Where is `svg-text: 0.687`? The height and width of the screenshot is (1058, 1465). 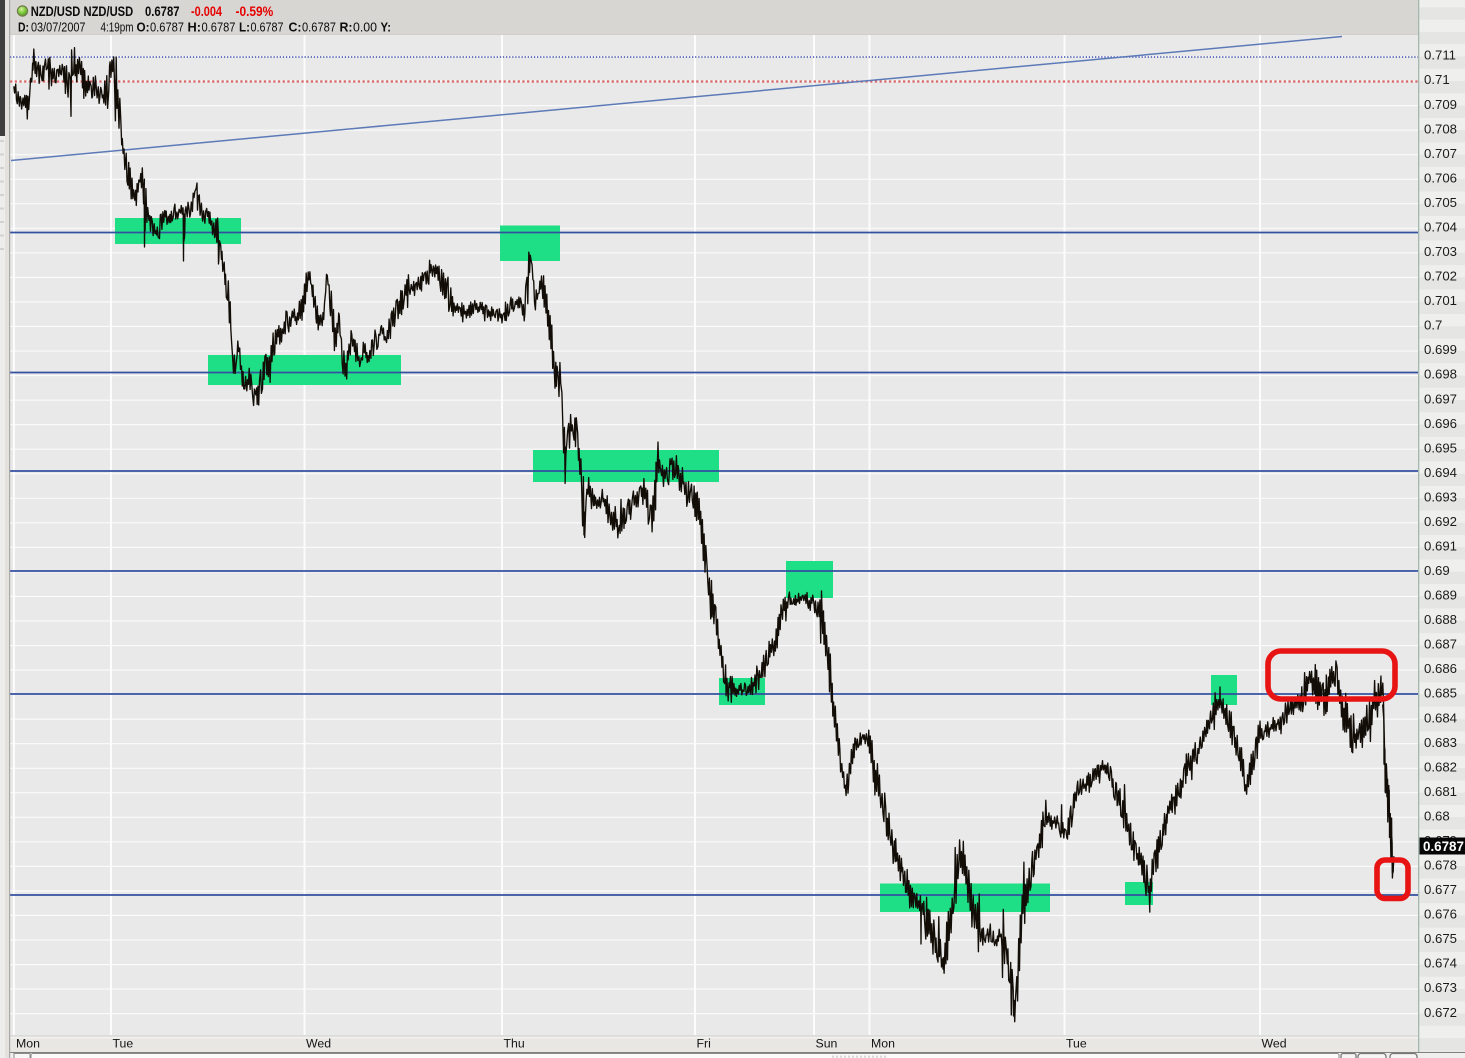
svg-text: 0.687 is located at coordinates (1440, 644).